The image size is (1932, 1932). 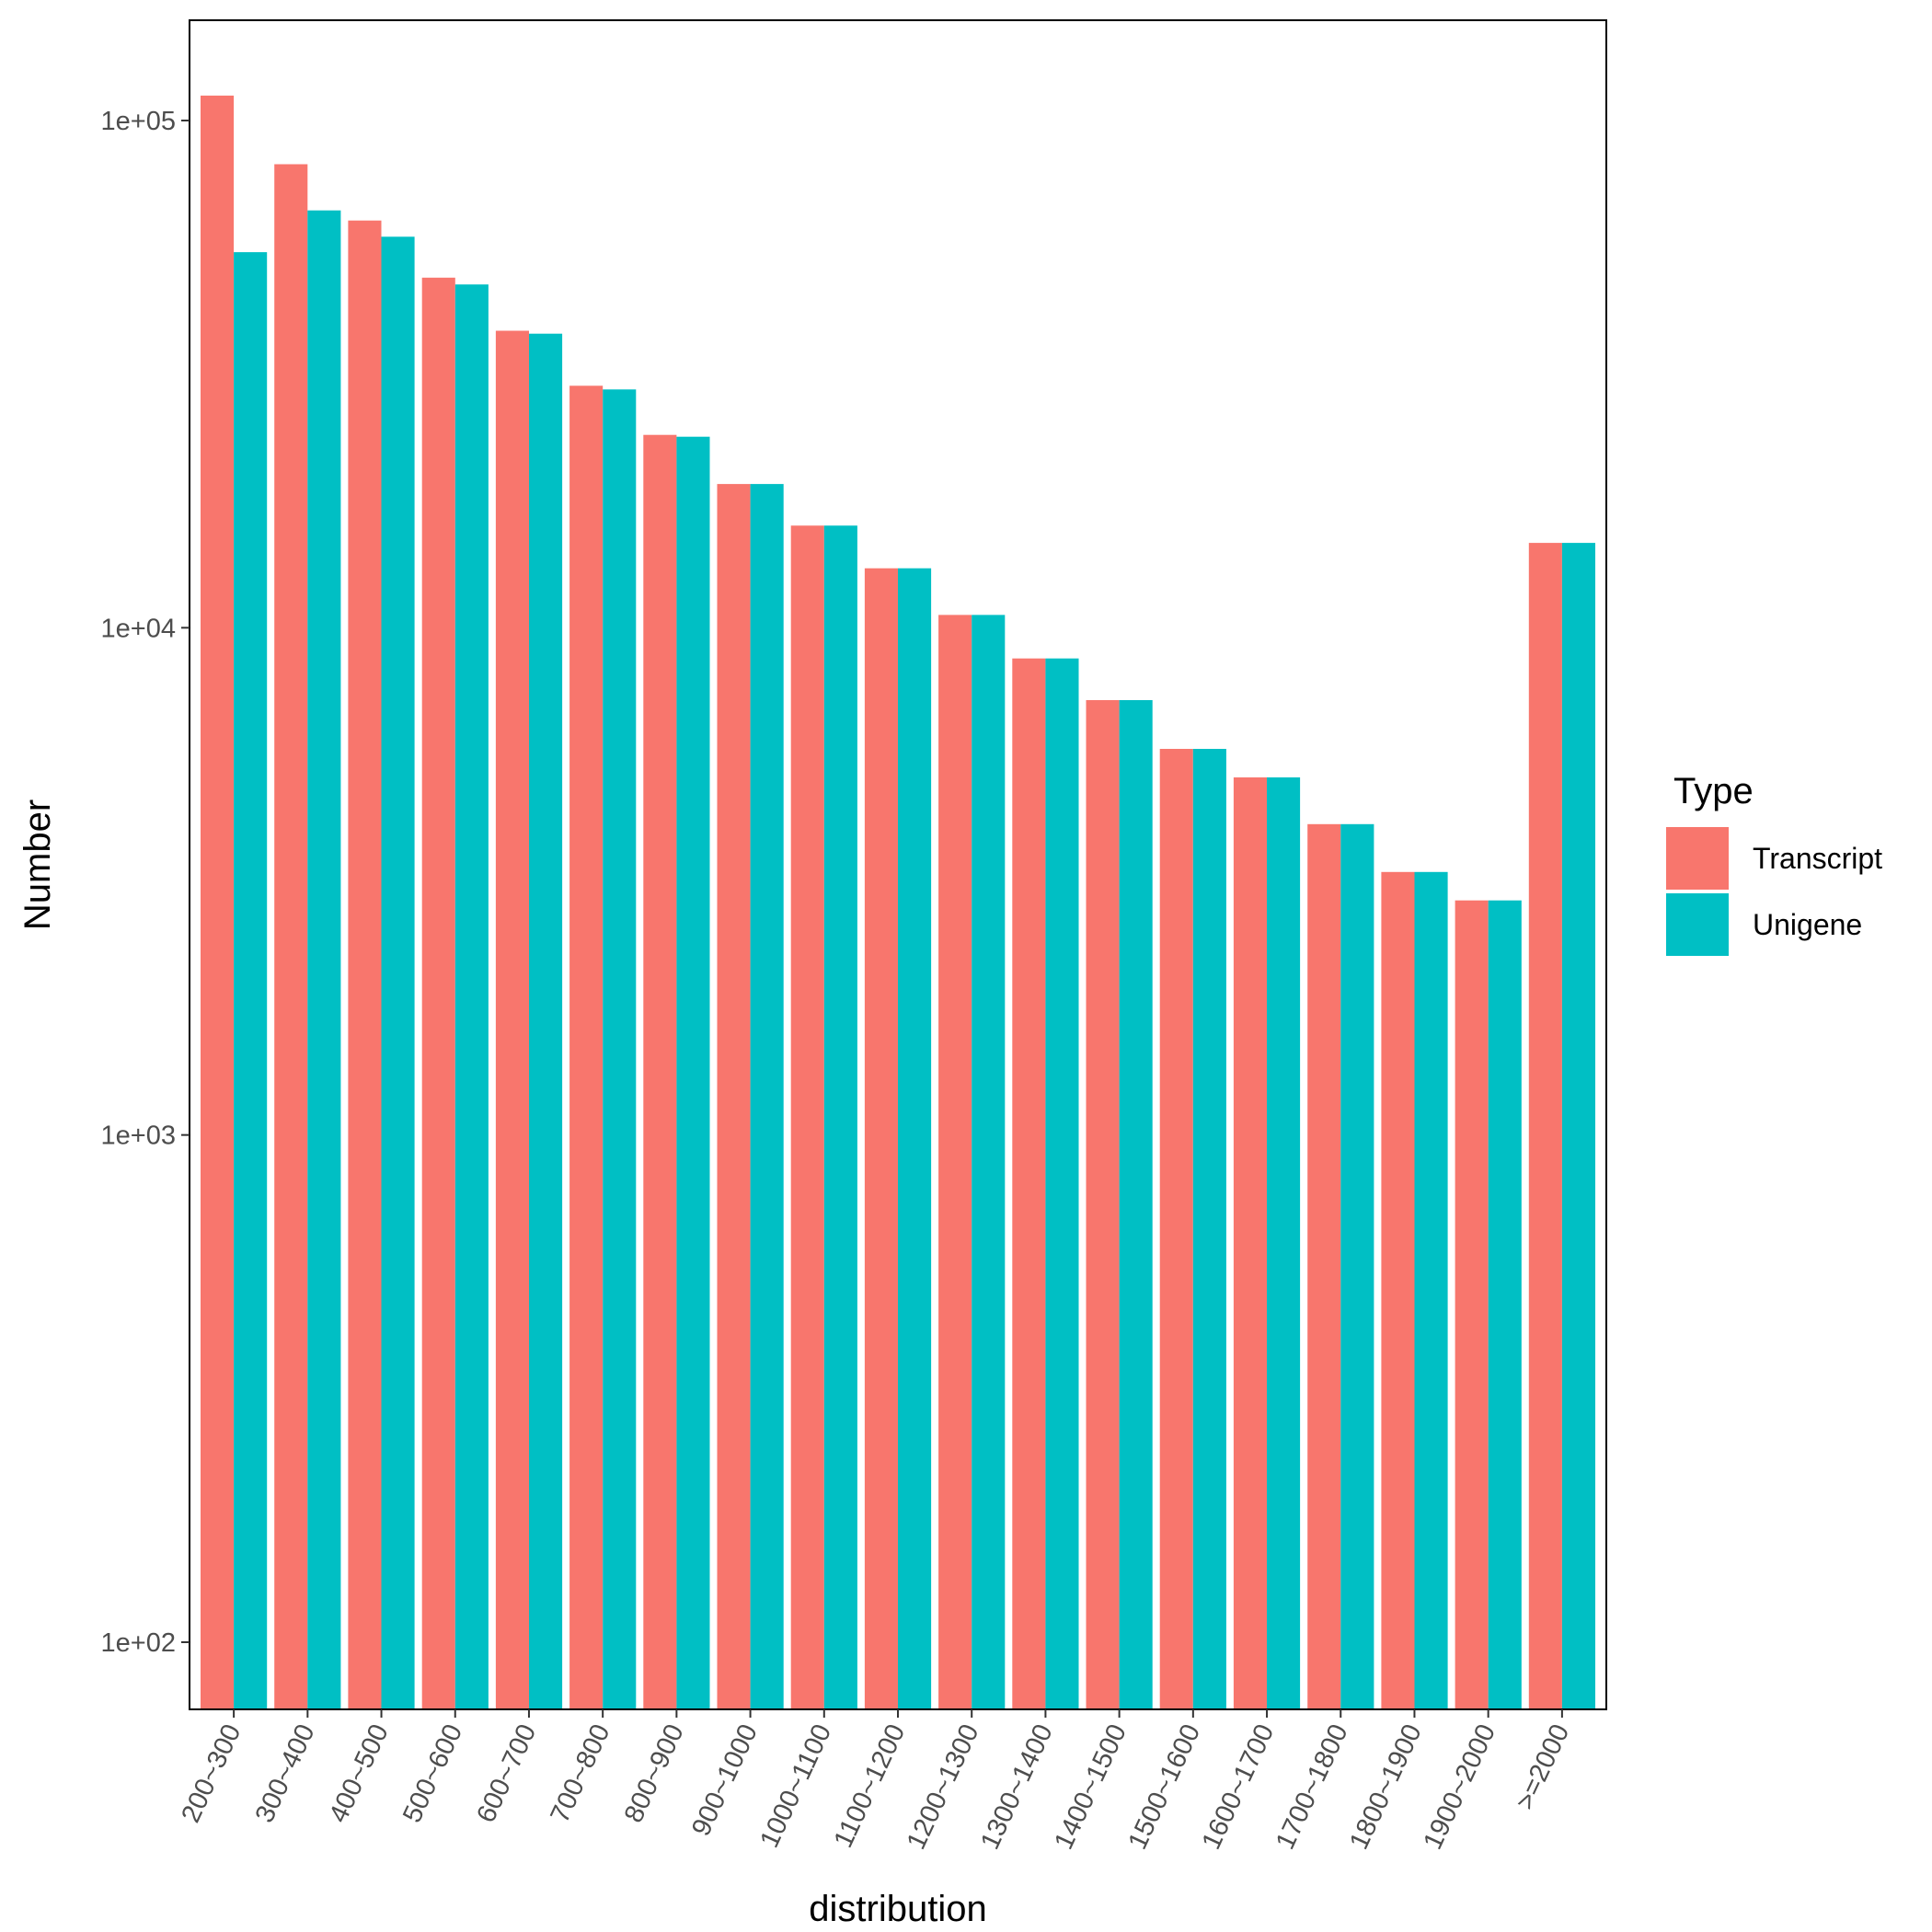 I want to click on x-tick-label: 300~400, so click(x=285, y=1773).